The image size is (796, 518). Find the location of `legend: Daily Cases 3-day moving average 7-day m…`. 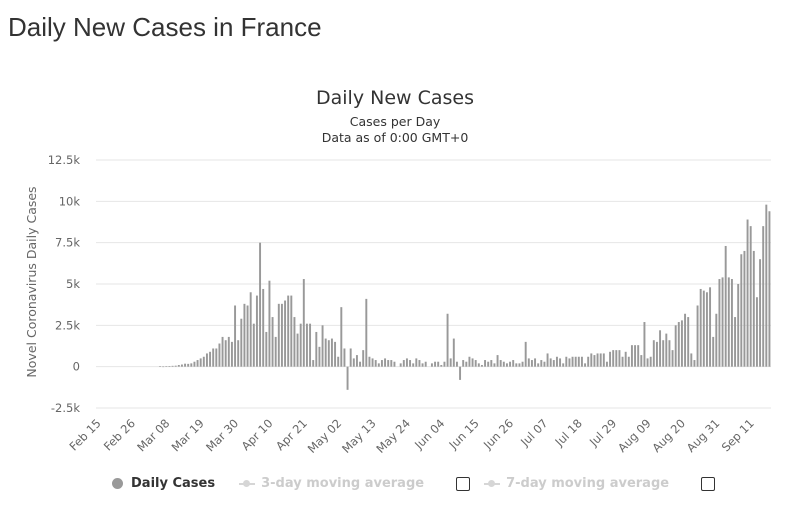

legend: Daily Cases 3-day moving average 7-day m… is located at coordinates (420, 483).